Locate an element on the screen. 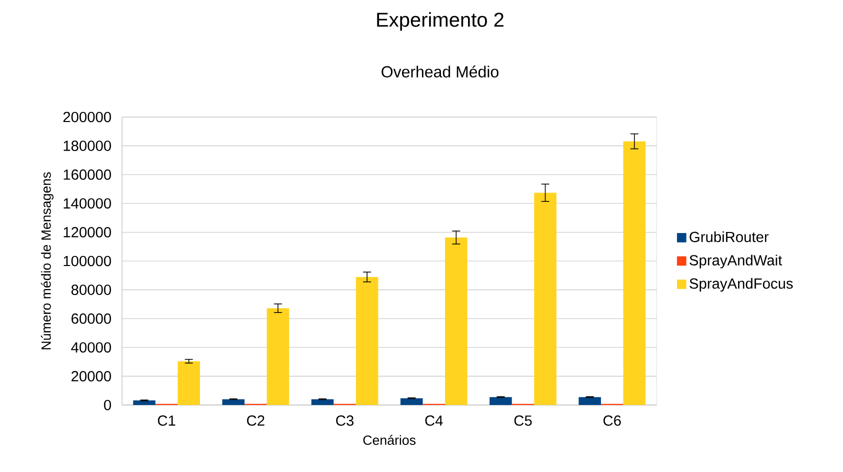 This screenshot has height=472, width=843. chart-subtitle: Overhead Médio is located at coordinates (440, 72).